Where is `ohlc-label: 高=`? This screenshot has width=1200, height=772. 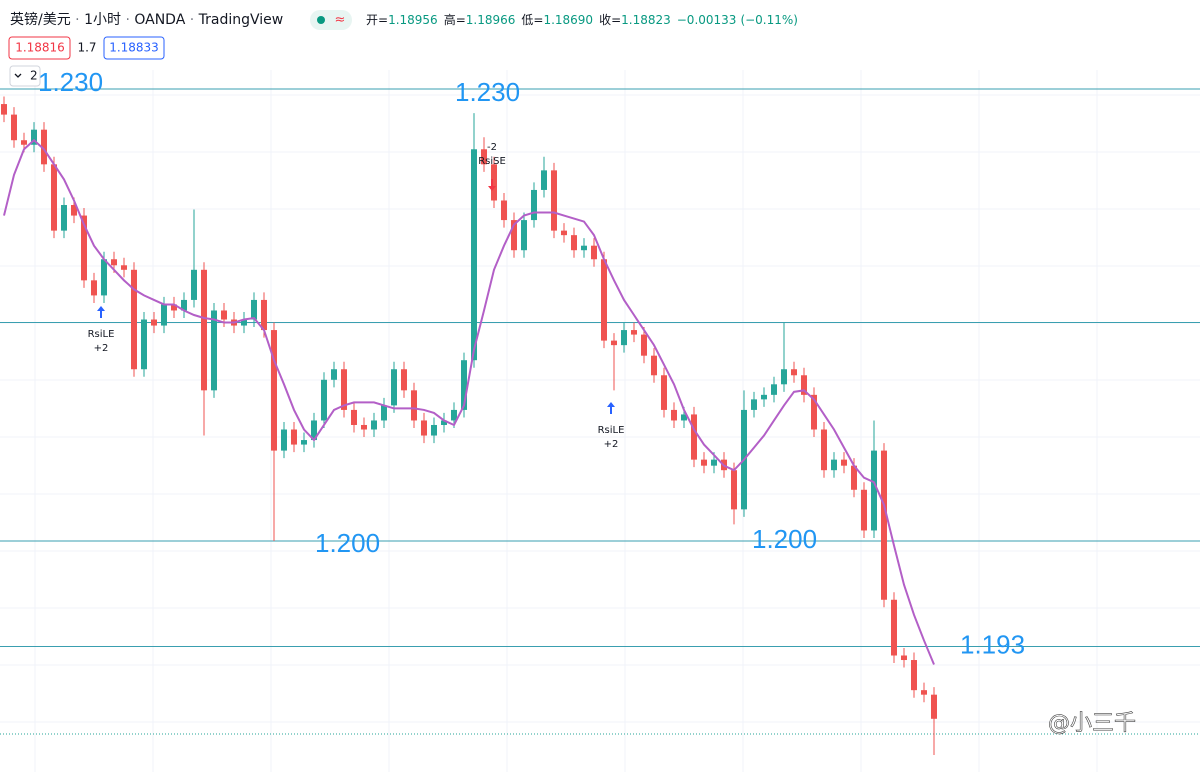 ohlc-label: 高= is located at coordinates (455, 19).